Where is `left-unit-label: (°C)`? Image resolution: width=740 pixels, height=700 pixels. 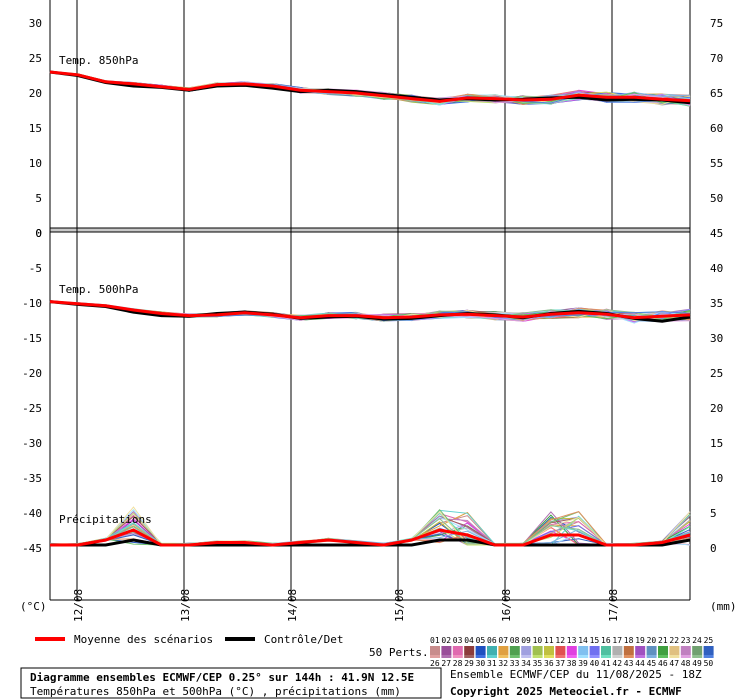 left-unit-label: (°C) is located at coordinates (33, 606).